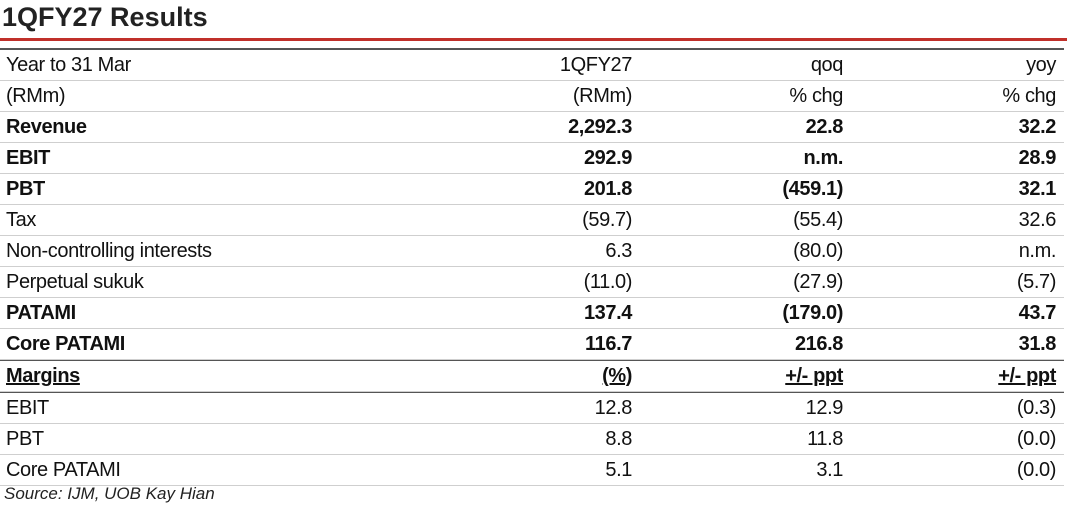 This screenshot has height=506, width=1067. What do you see at coordinates (41, 313) in the screenshot?
I see `table-cell: PATAMI` at bounding box center [41, 313].